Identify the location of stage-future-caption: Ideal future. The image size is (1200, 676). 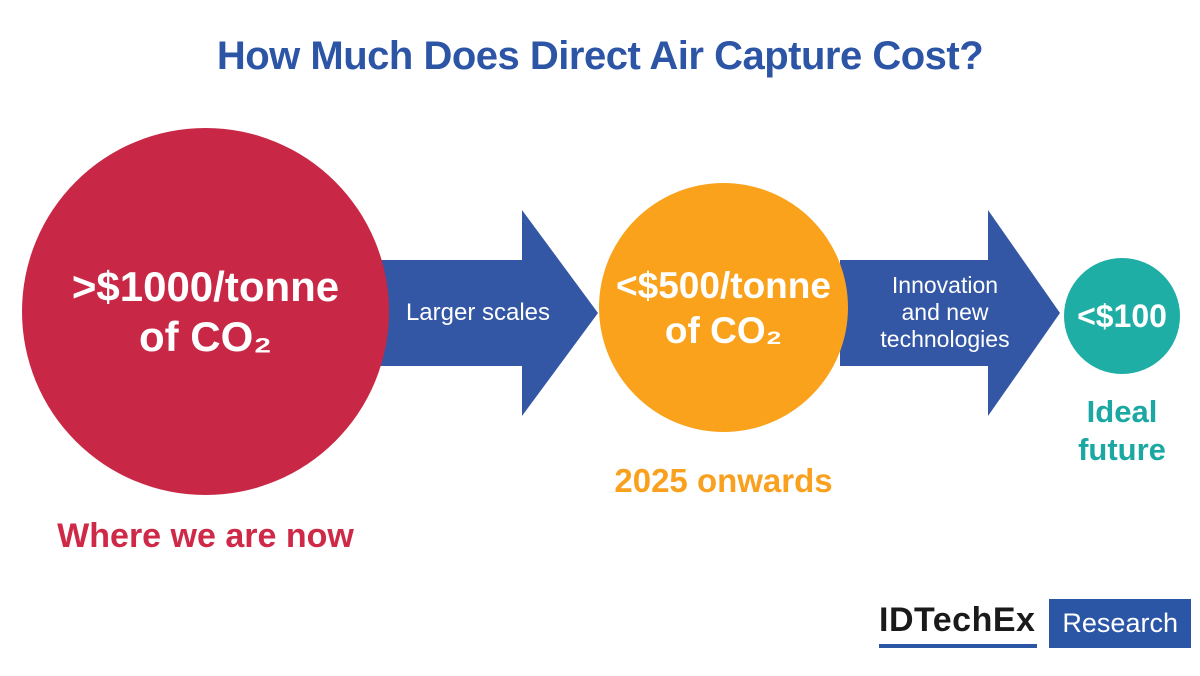
(1122, 431).